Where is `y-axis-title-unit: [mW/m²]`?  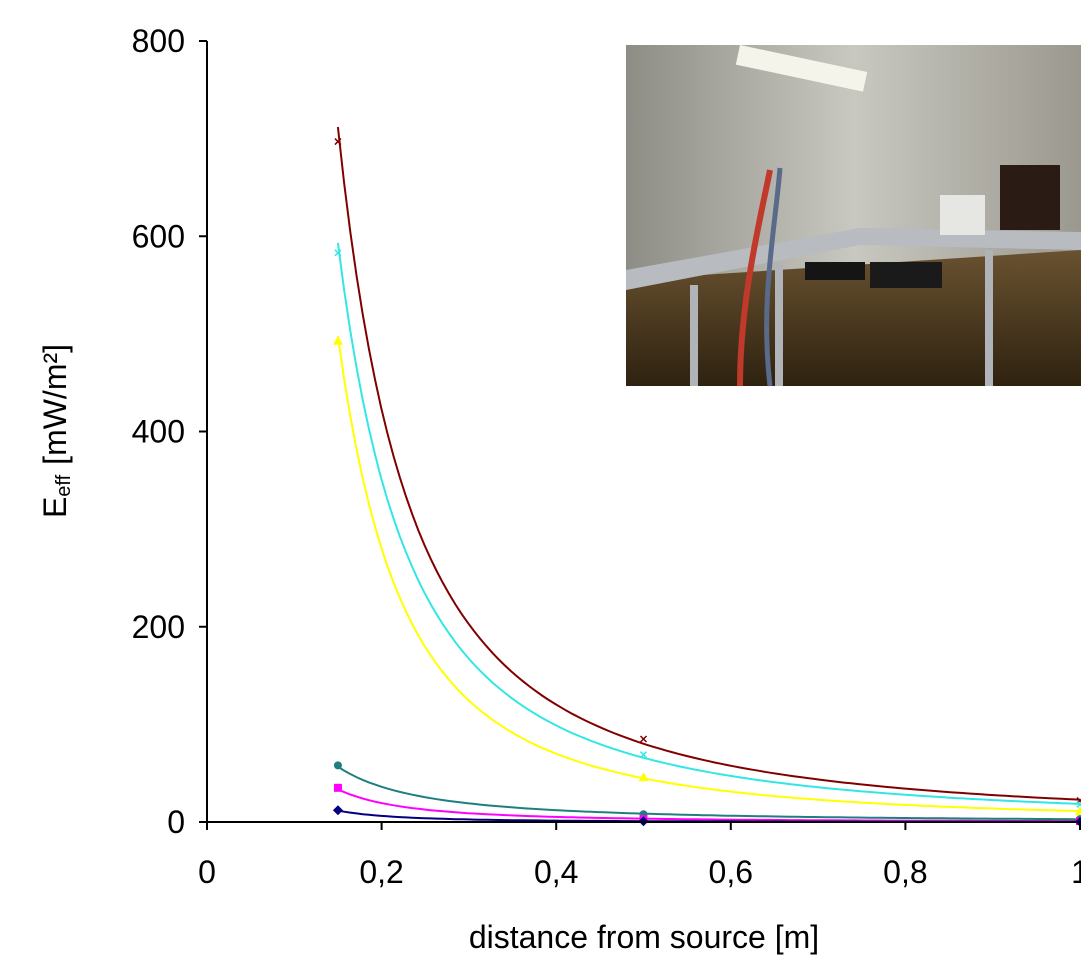 y-axis-title-unit: [mW/m²] is located at coordinates (55, 404).